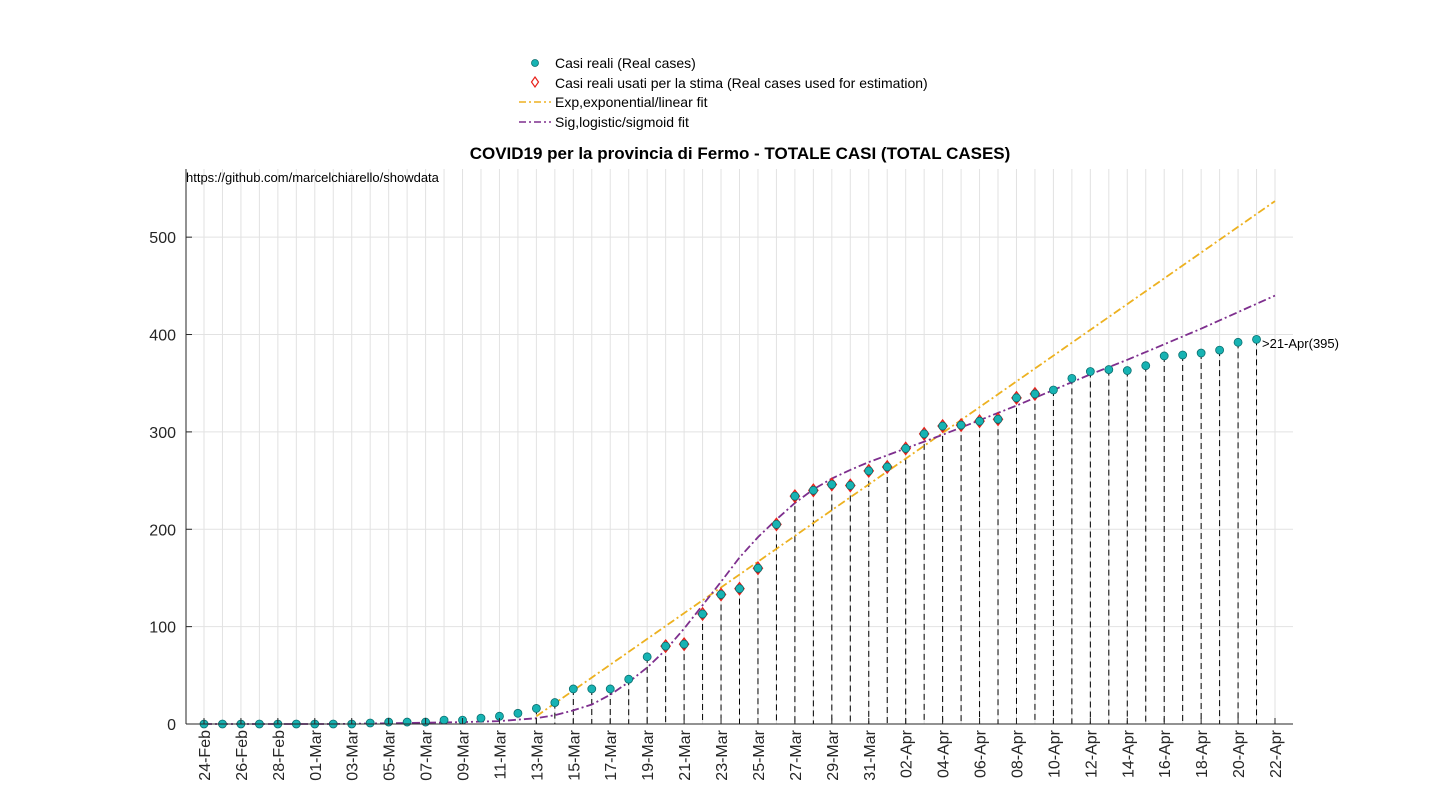 This screenshot has width=1430, height=800. Describe the element at coordinates (205, 755) in the screenshot. I see `x-tick-label: 24-Feb` at that location.